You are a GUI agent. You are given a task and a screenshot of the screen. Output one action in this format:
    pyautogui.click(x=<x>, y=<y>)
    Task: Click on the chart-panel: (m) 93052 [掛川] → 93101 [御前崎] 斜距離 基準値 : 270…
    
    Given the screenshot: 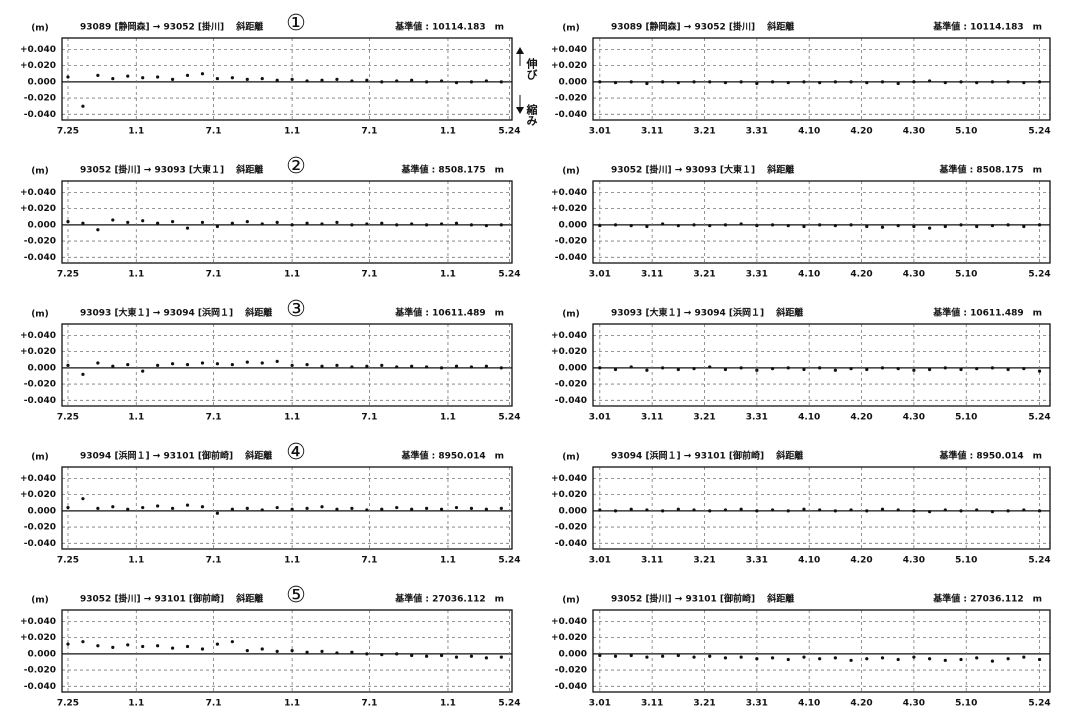 What is the action you would take?
    pyautogui.click(x=270, y=646)
    